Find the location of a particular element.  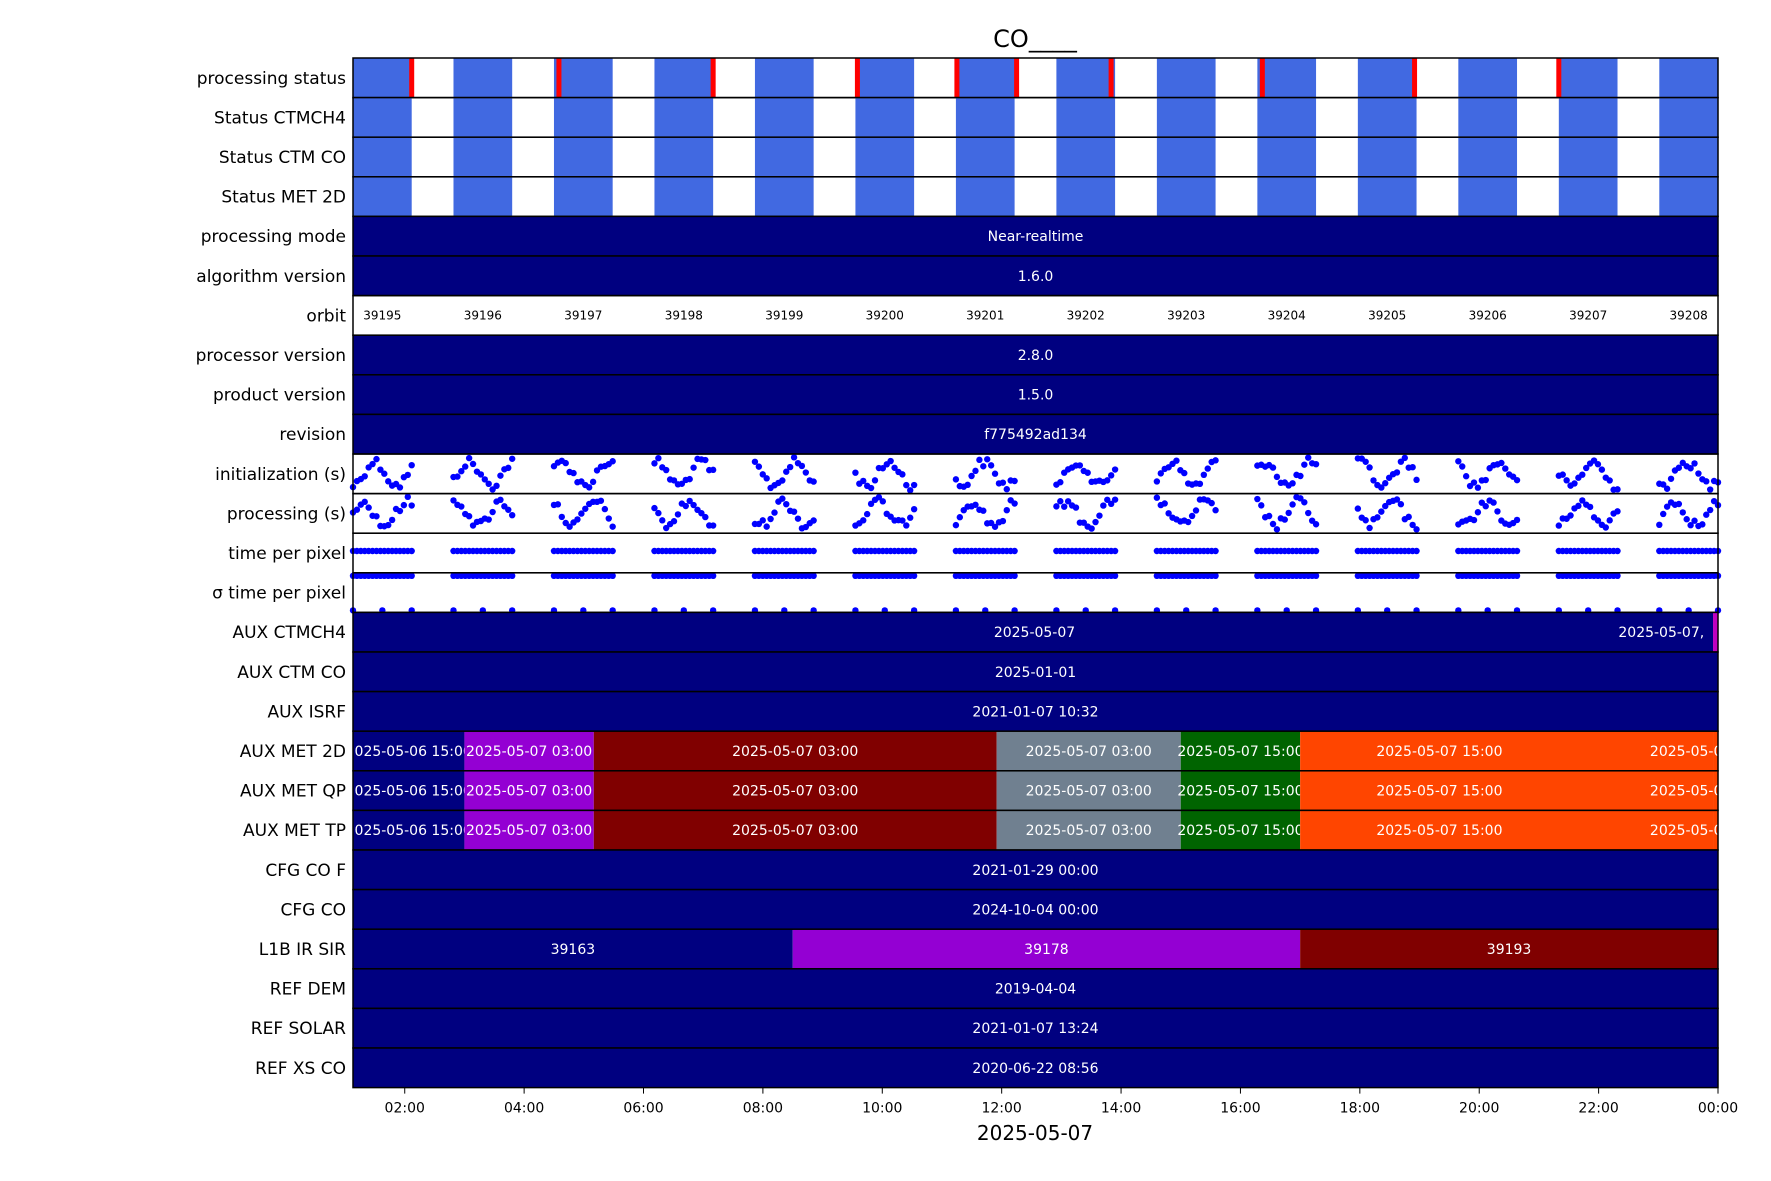

row-24: 2021-01-07 13:24 is located at coordinates (1035, 1028).